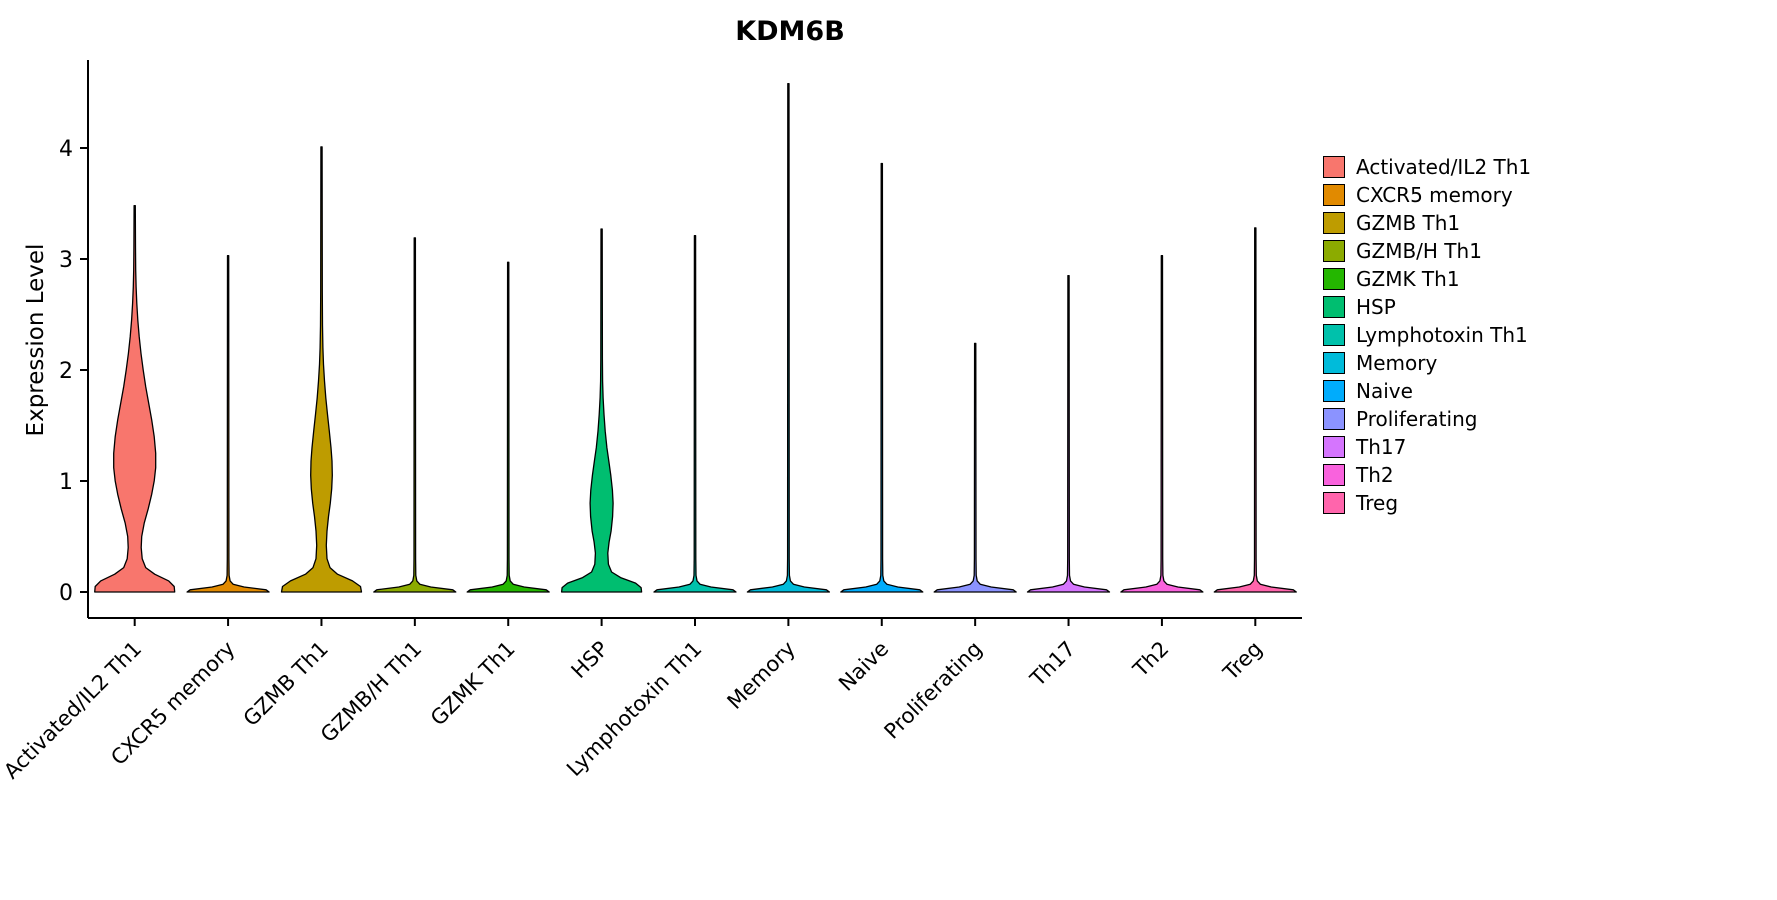 This screenshot has width=1777, height=900. I want to click on y-tick-label: 1, so click(66, 482).